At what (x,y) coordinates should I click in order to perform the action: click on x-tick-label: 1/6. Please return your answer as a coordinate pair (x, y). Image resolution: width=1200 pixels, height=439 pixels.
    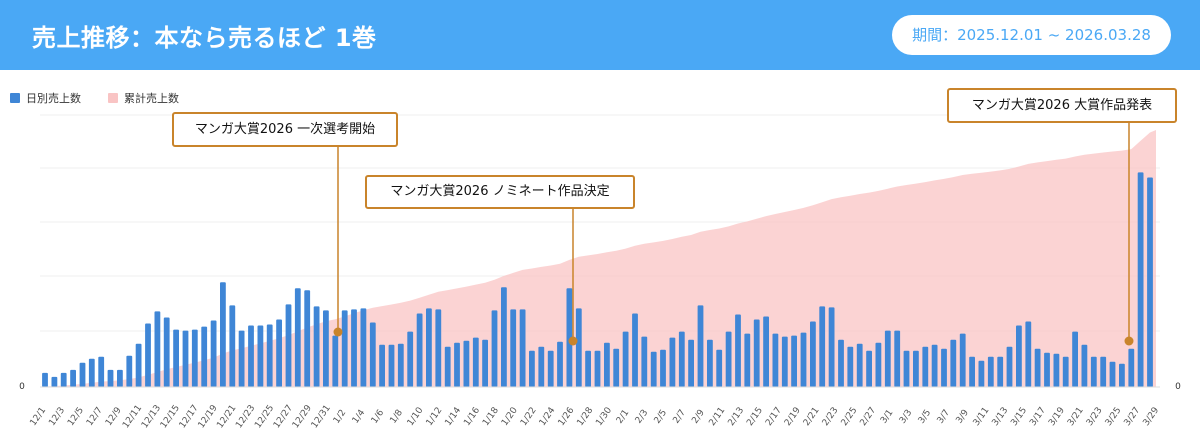
    Looking at the image, I should click on (378, 417).